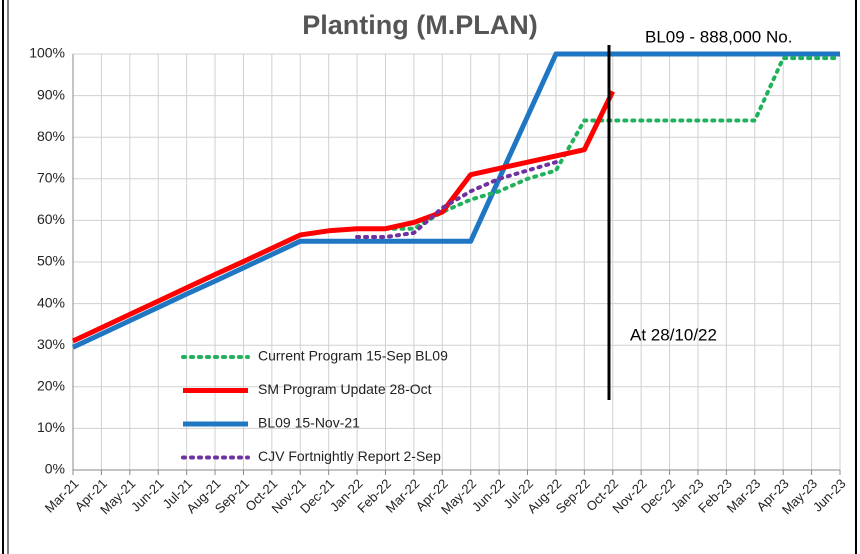 This screenshot has width=860, height=554. Describe the element at coordinates (47, 53) in the screenshot. I see `y-tick-label: 100%` at that location.